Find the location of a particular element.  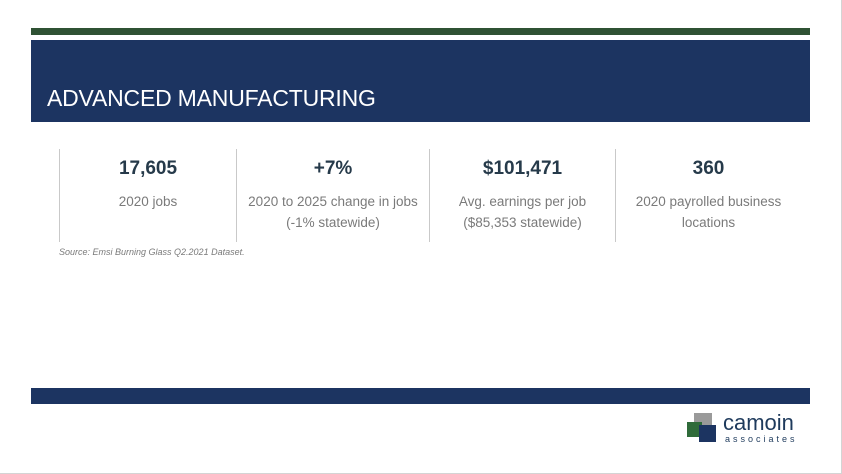

top-accent-rule is located at coordinates (420, 31).